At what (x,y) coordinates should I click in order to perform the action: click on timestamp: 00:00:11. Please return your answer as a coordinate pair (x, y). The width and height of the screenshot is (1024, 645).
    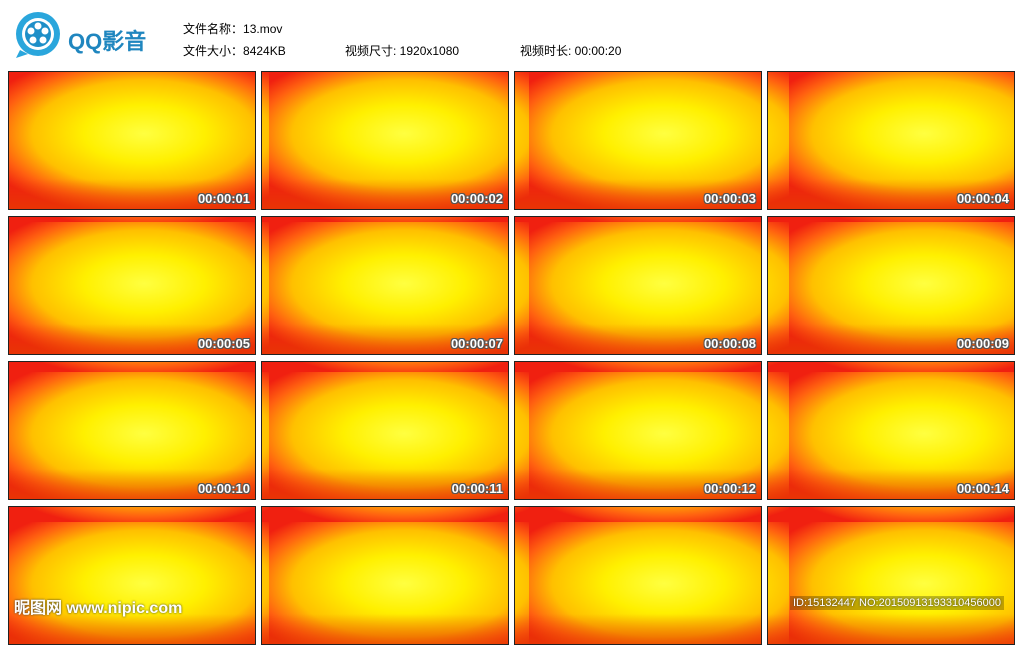
    Looking at the image, I should click on (477, 488).